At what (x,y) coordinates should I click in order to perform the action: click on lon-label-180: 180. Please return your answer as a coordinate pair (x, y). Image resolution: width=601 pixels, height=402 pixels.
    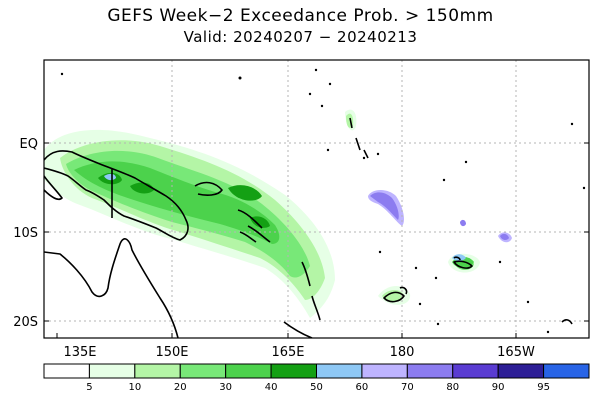
    Looking at the image, I should click on (402, 352).